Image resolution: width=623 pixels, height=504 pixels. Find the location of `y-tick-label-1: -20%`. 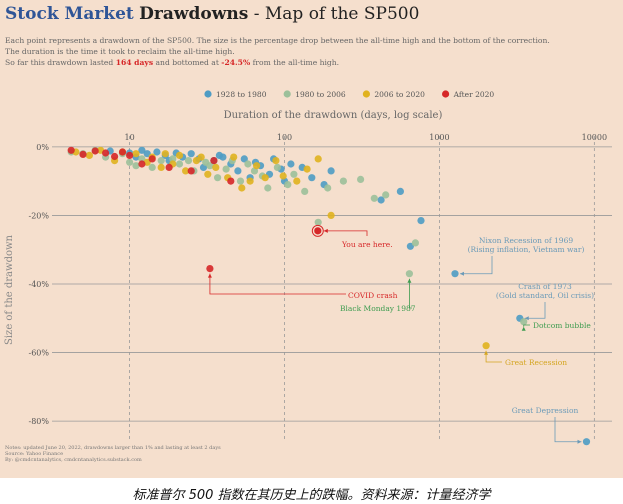

y-tick-label-1: -20% is located at coordinates (39, 215).